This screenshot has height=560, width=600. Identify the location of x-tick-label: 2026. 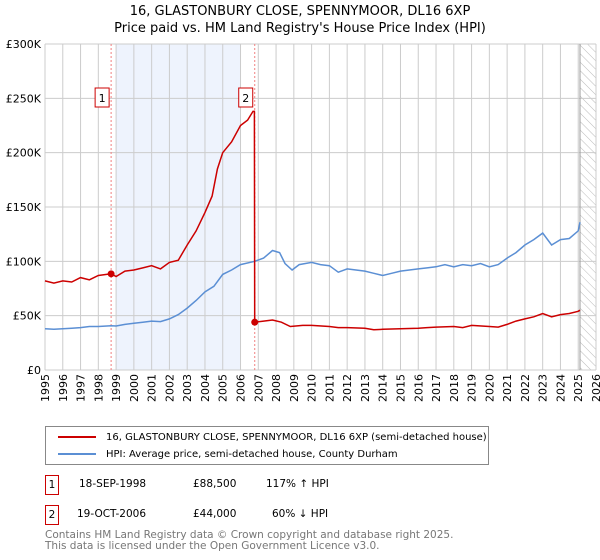
(595, 388).